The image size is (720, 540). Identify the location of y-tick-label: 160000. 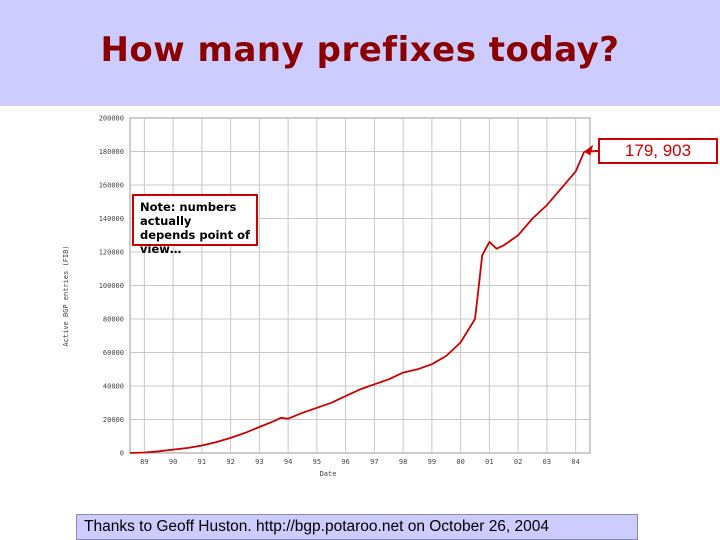
(111, 186).